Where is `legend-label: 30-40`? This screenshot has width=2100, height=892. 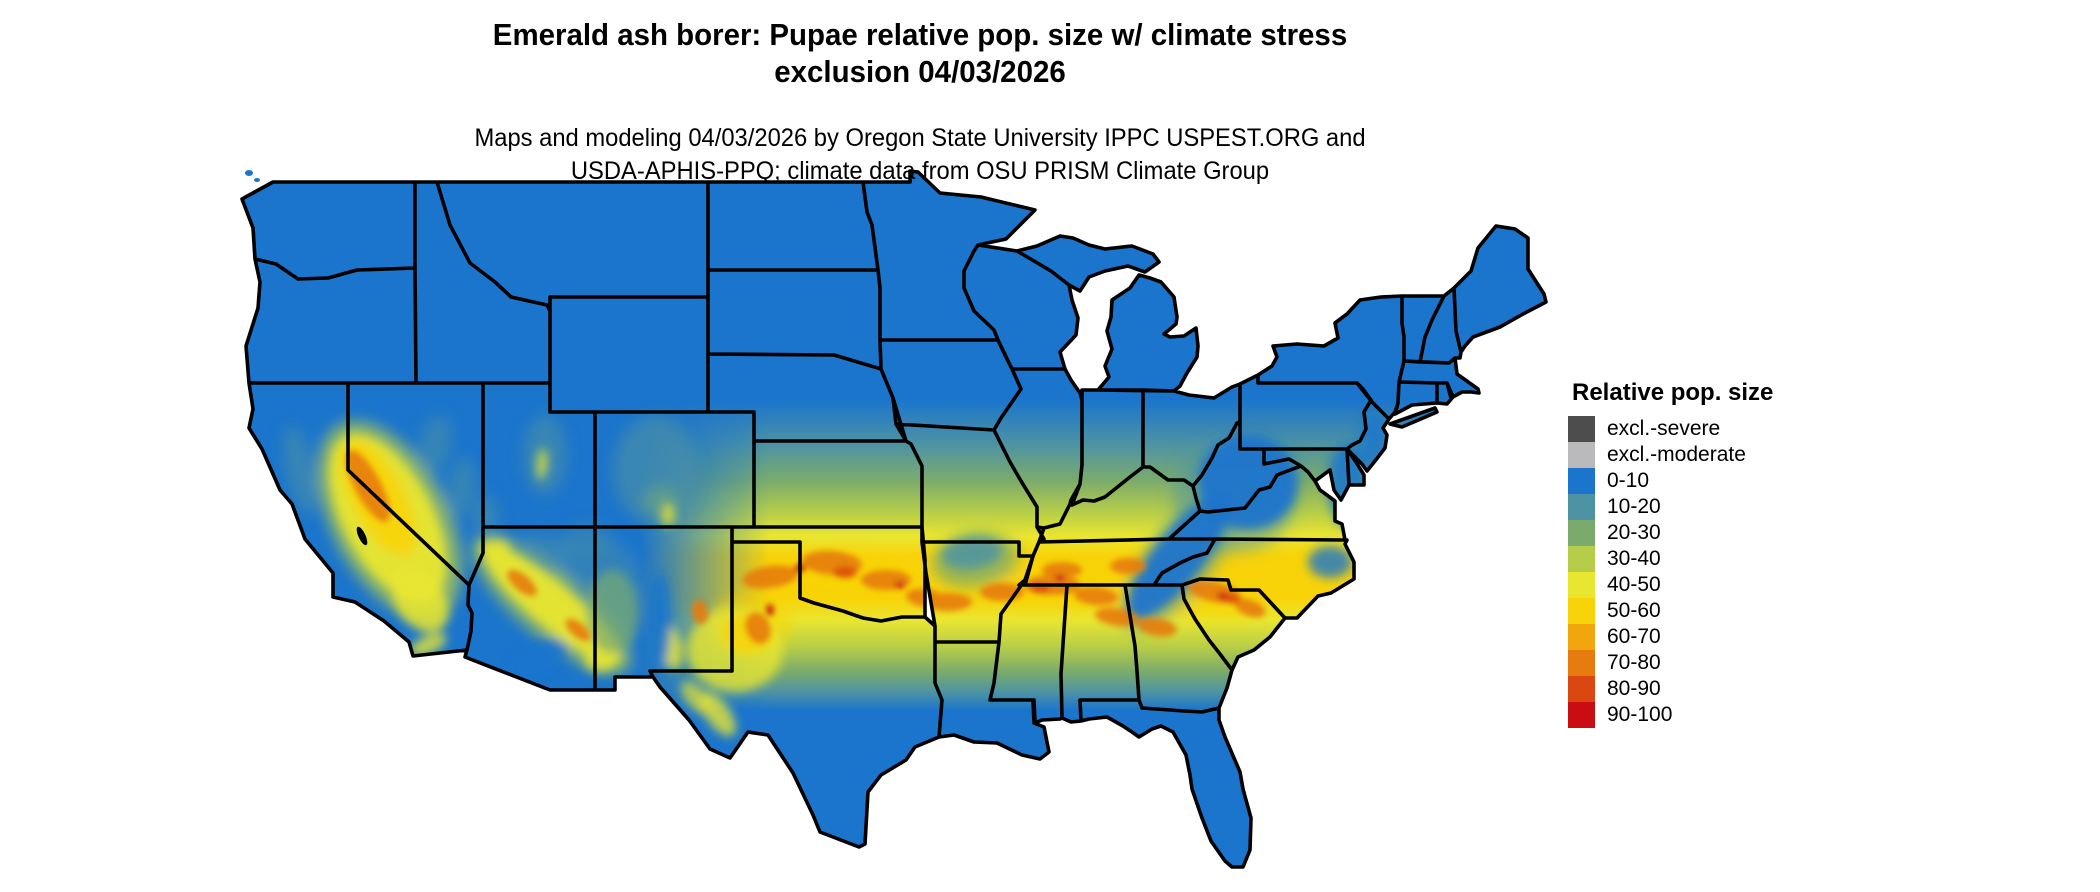 legend-label: 30-40 is located at coordinates (1634, 558).